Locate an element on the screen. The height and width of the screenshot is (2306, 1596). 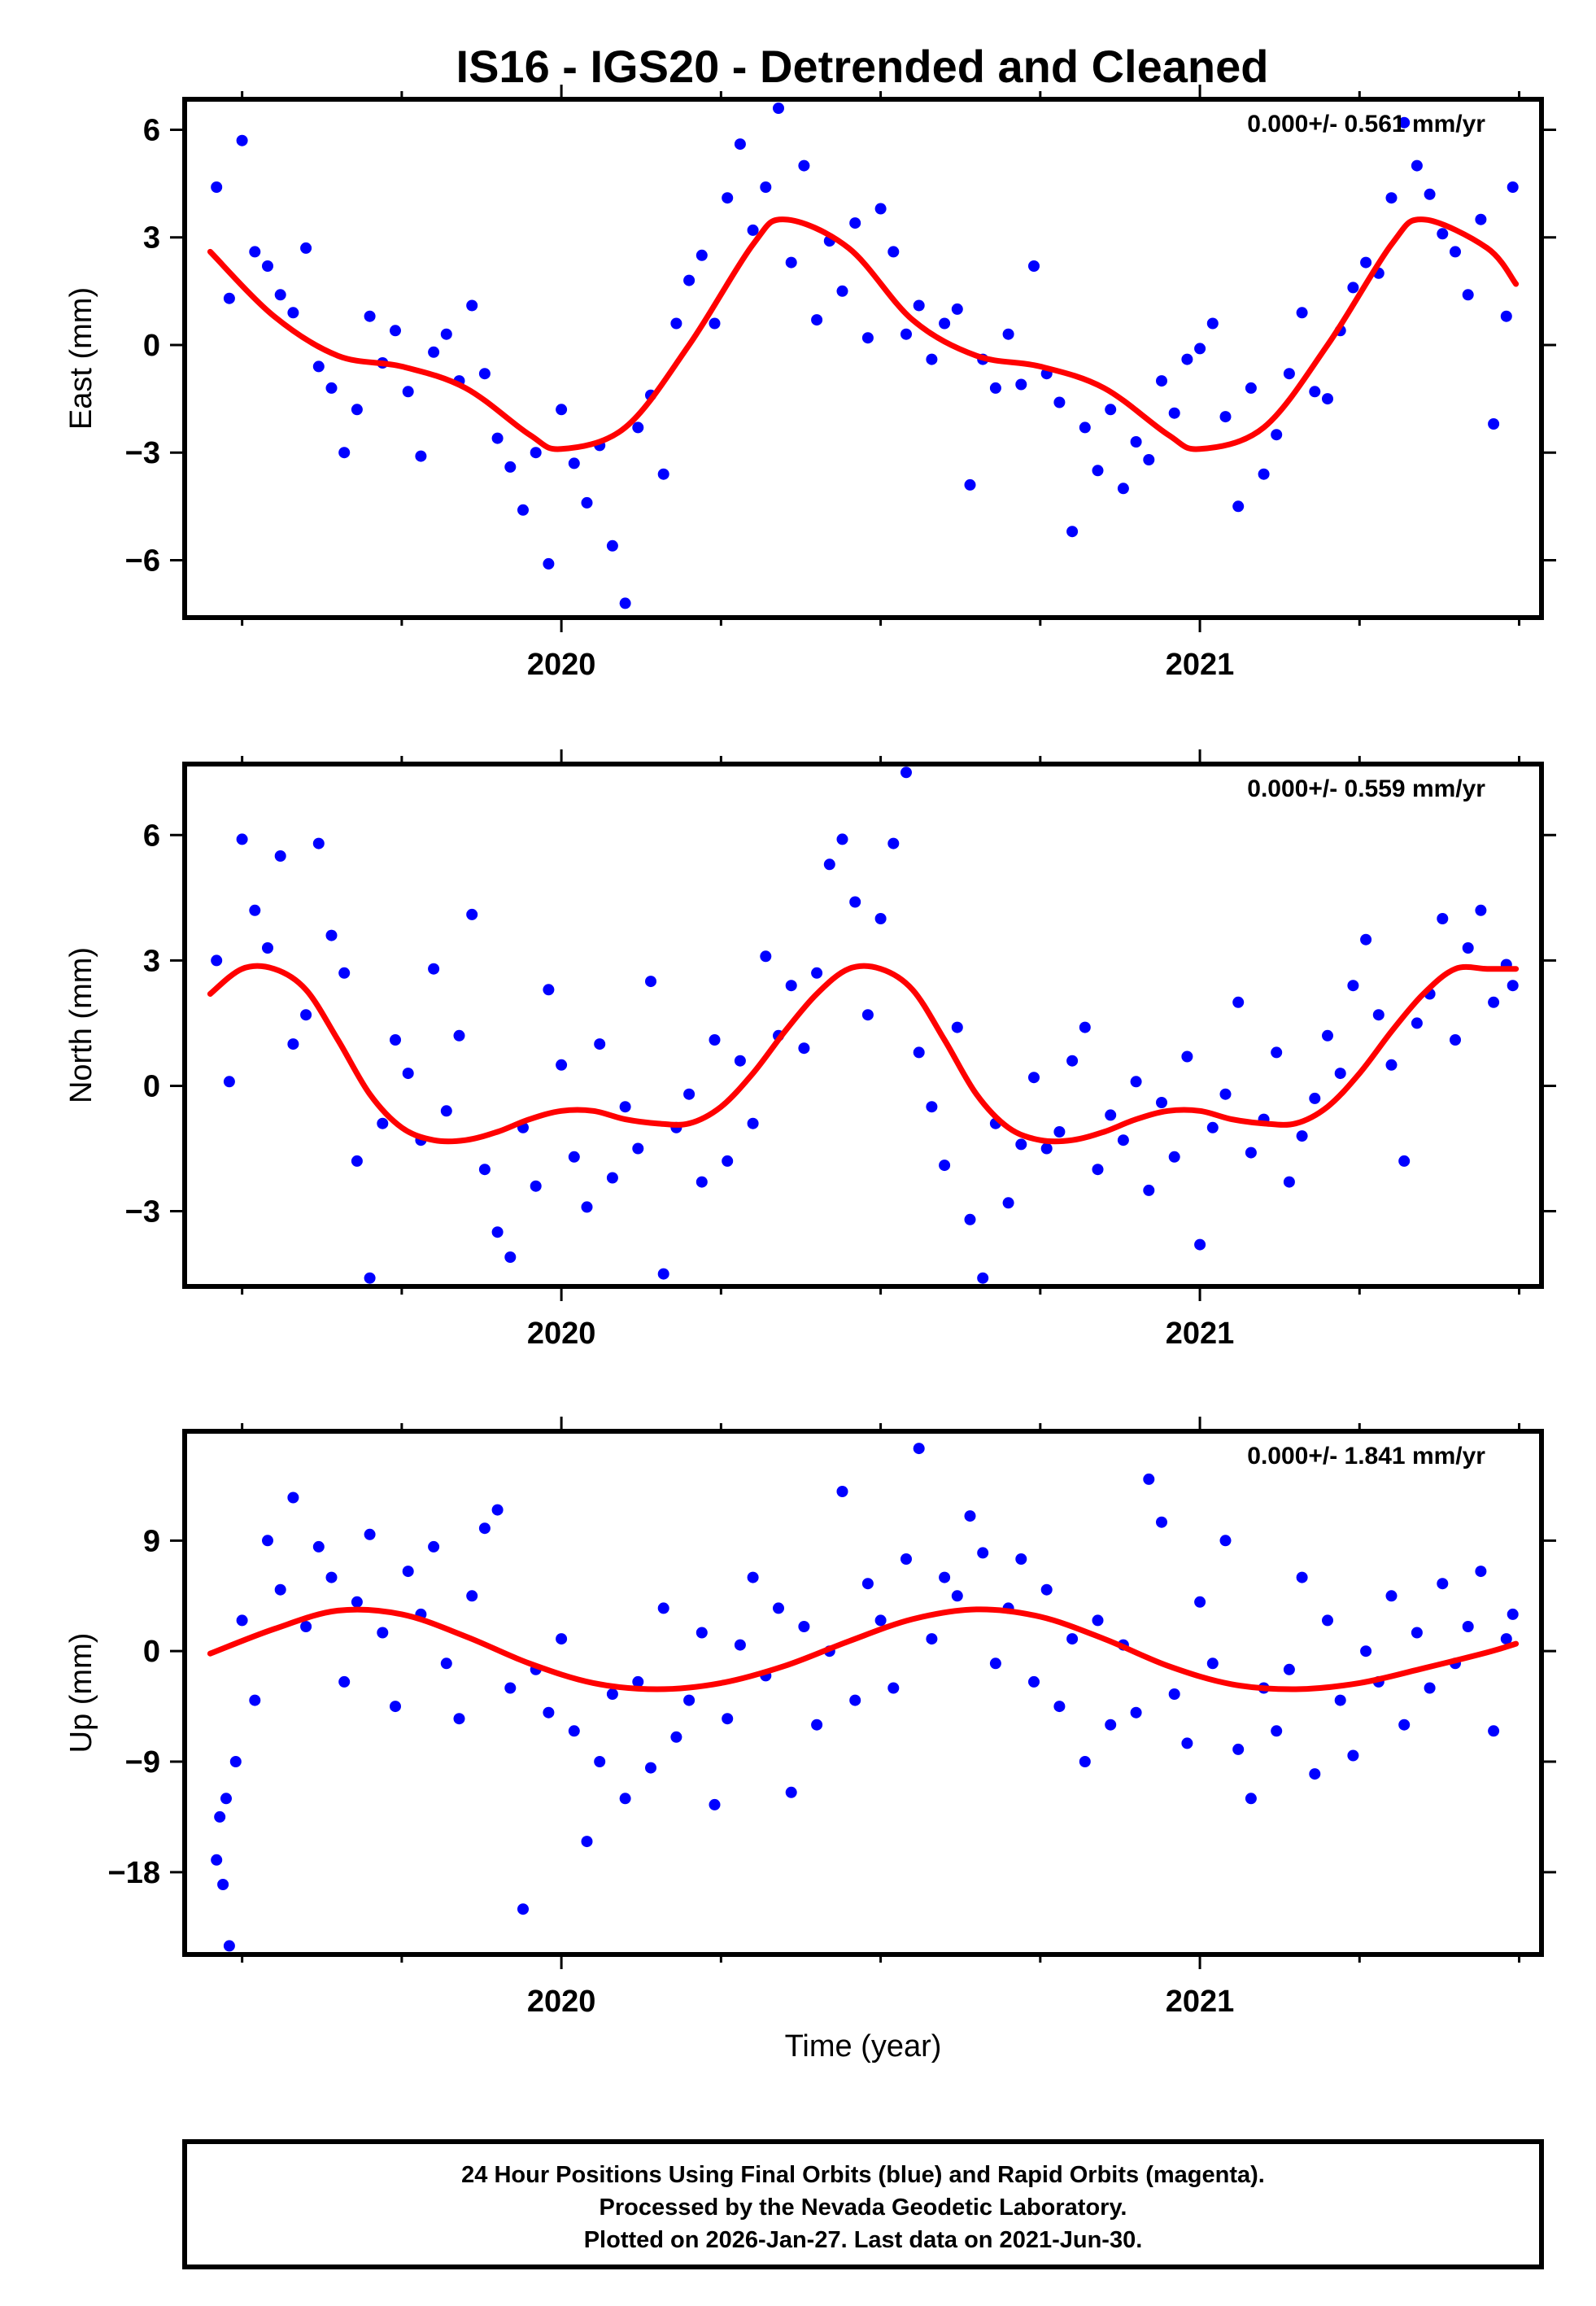
north-rate-label: 0.000+/- 0.559 mm/yr is located at coordinates (1366, 788).